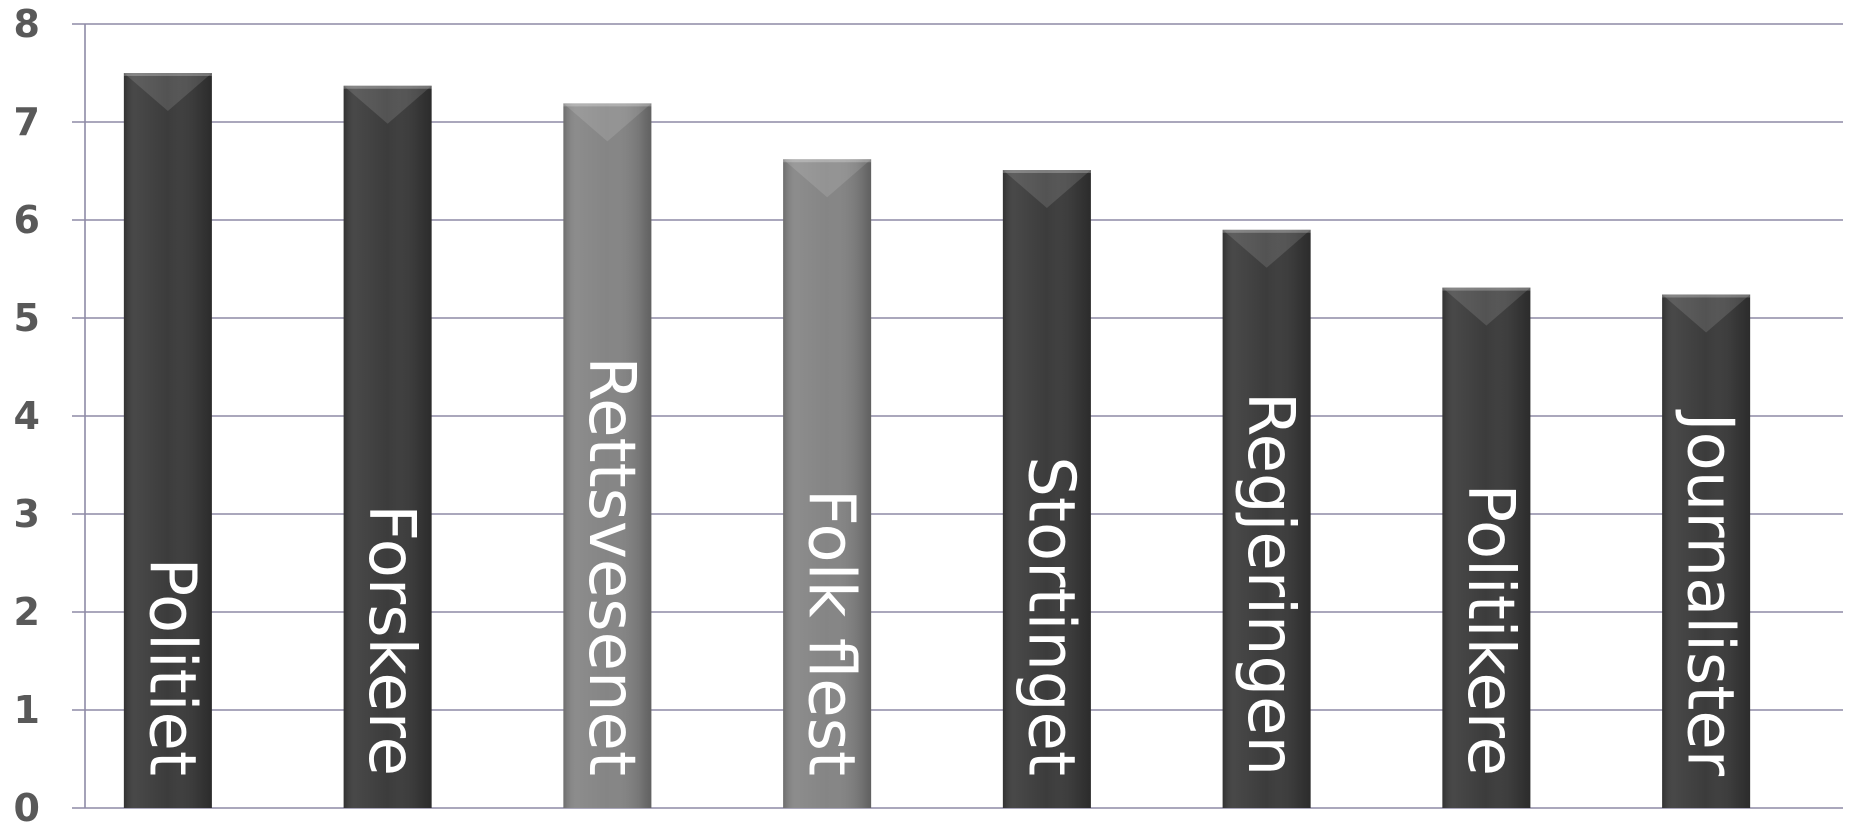  I want to click on bar-category-label: Politikere, so click(1490, 630).